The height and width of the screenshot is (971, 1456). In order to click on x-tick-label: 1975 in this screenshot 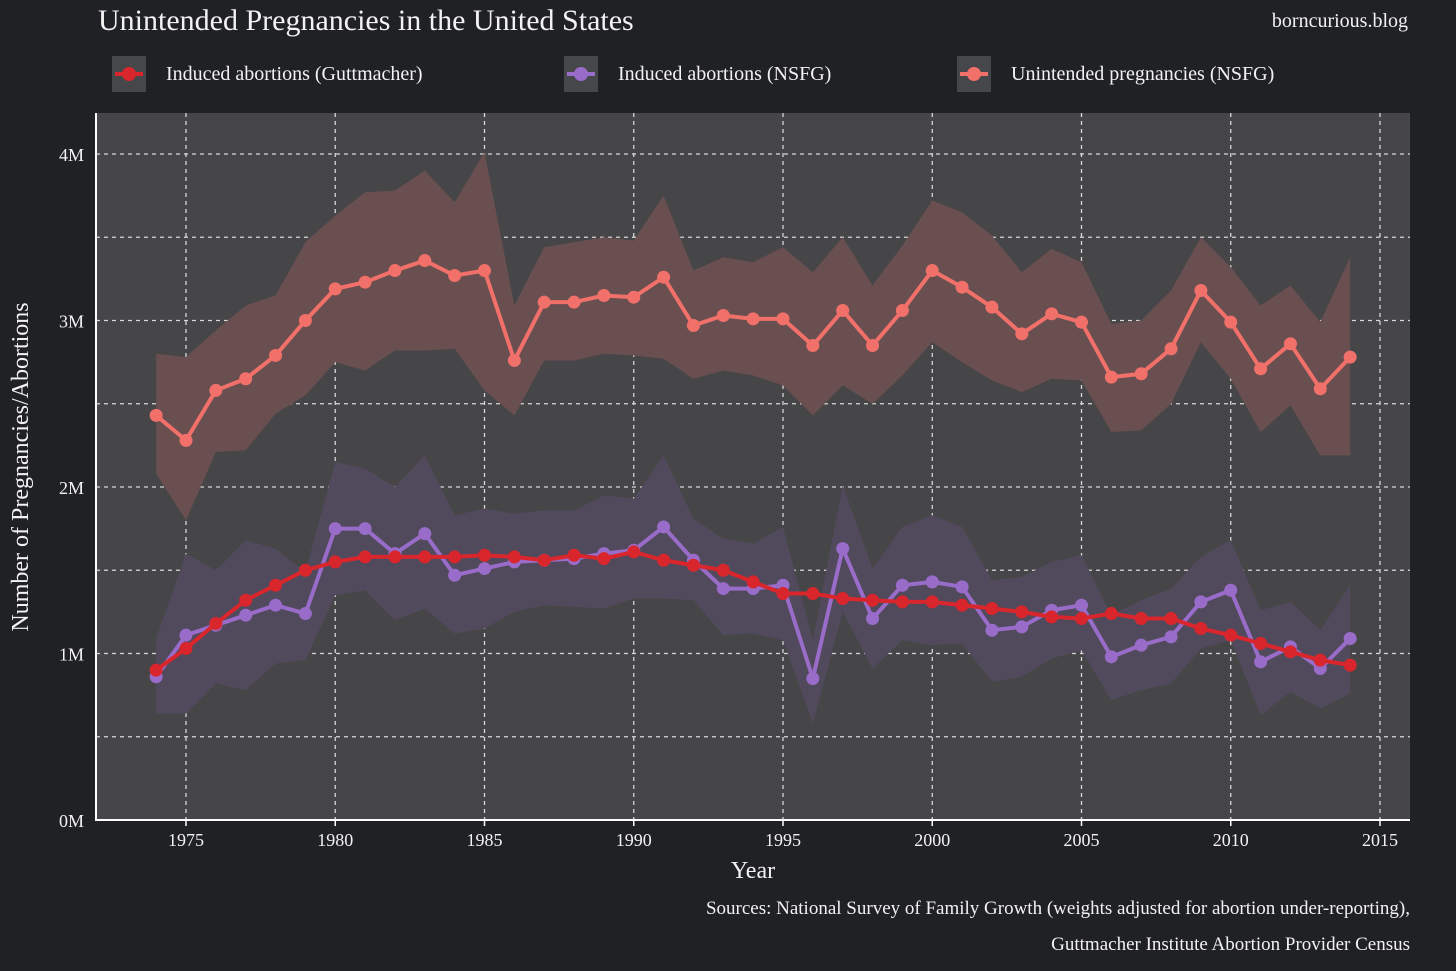, I will do `click(186, 840)`.